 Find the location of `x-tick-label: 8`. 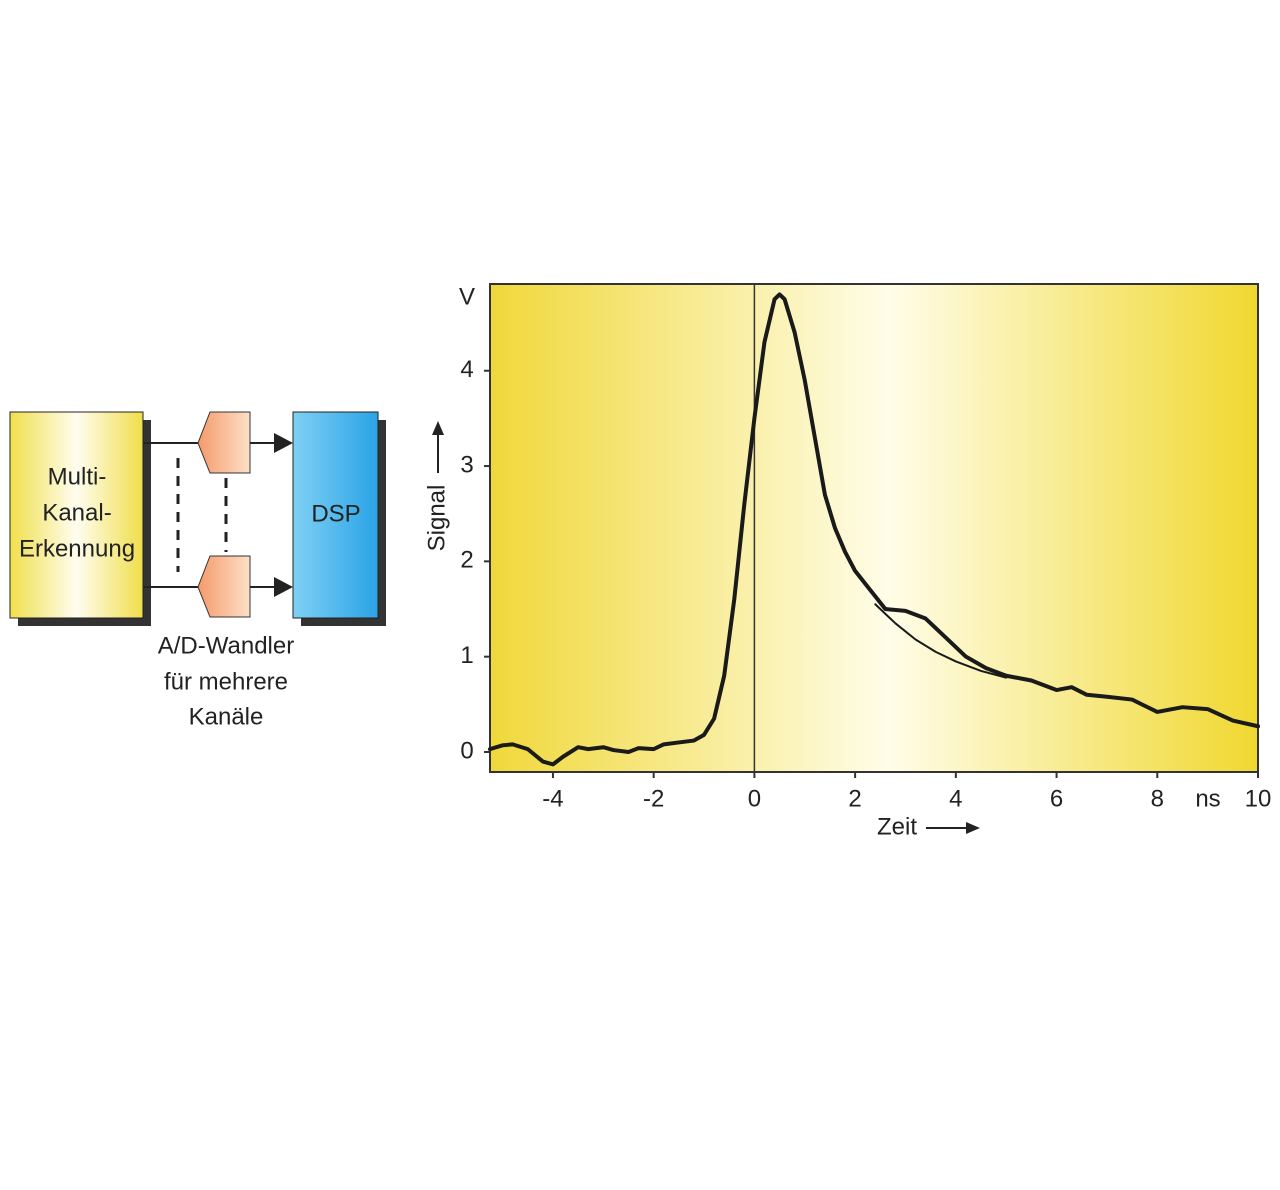

x-tick-label: 8 is located at coordinates (1157, 798).